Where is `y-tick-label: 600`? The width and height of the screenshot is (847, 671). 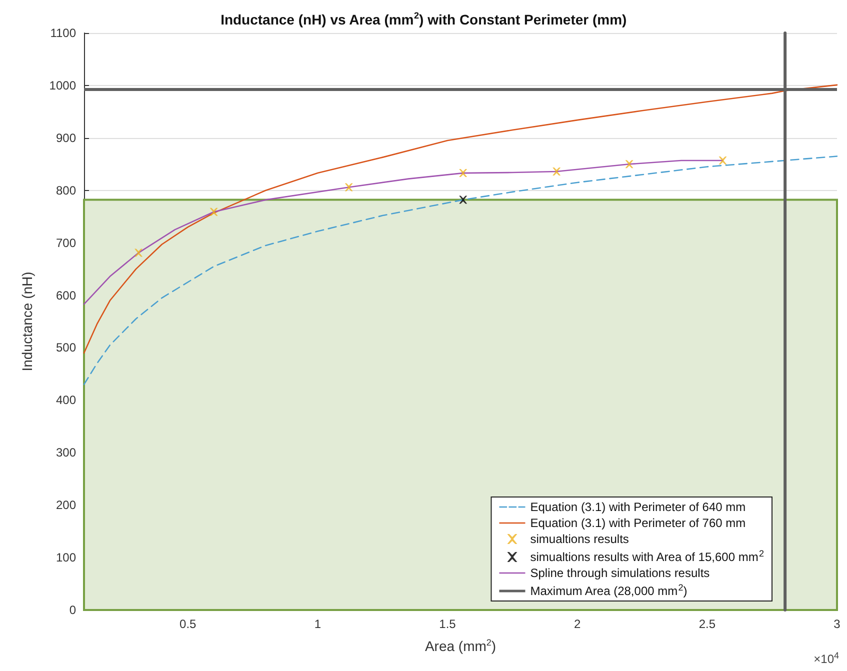
y-tick-label: 600 is located at coordinates (66, 295).